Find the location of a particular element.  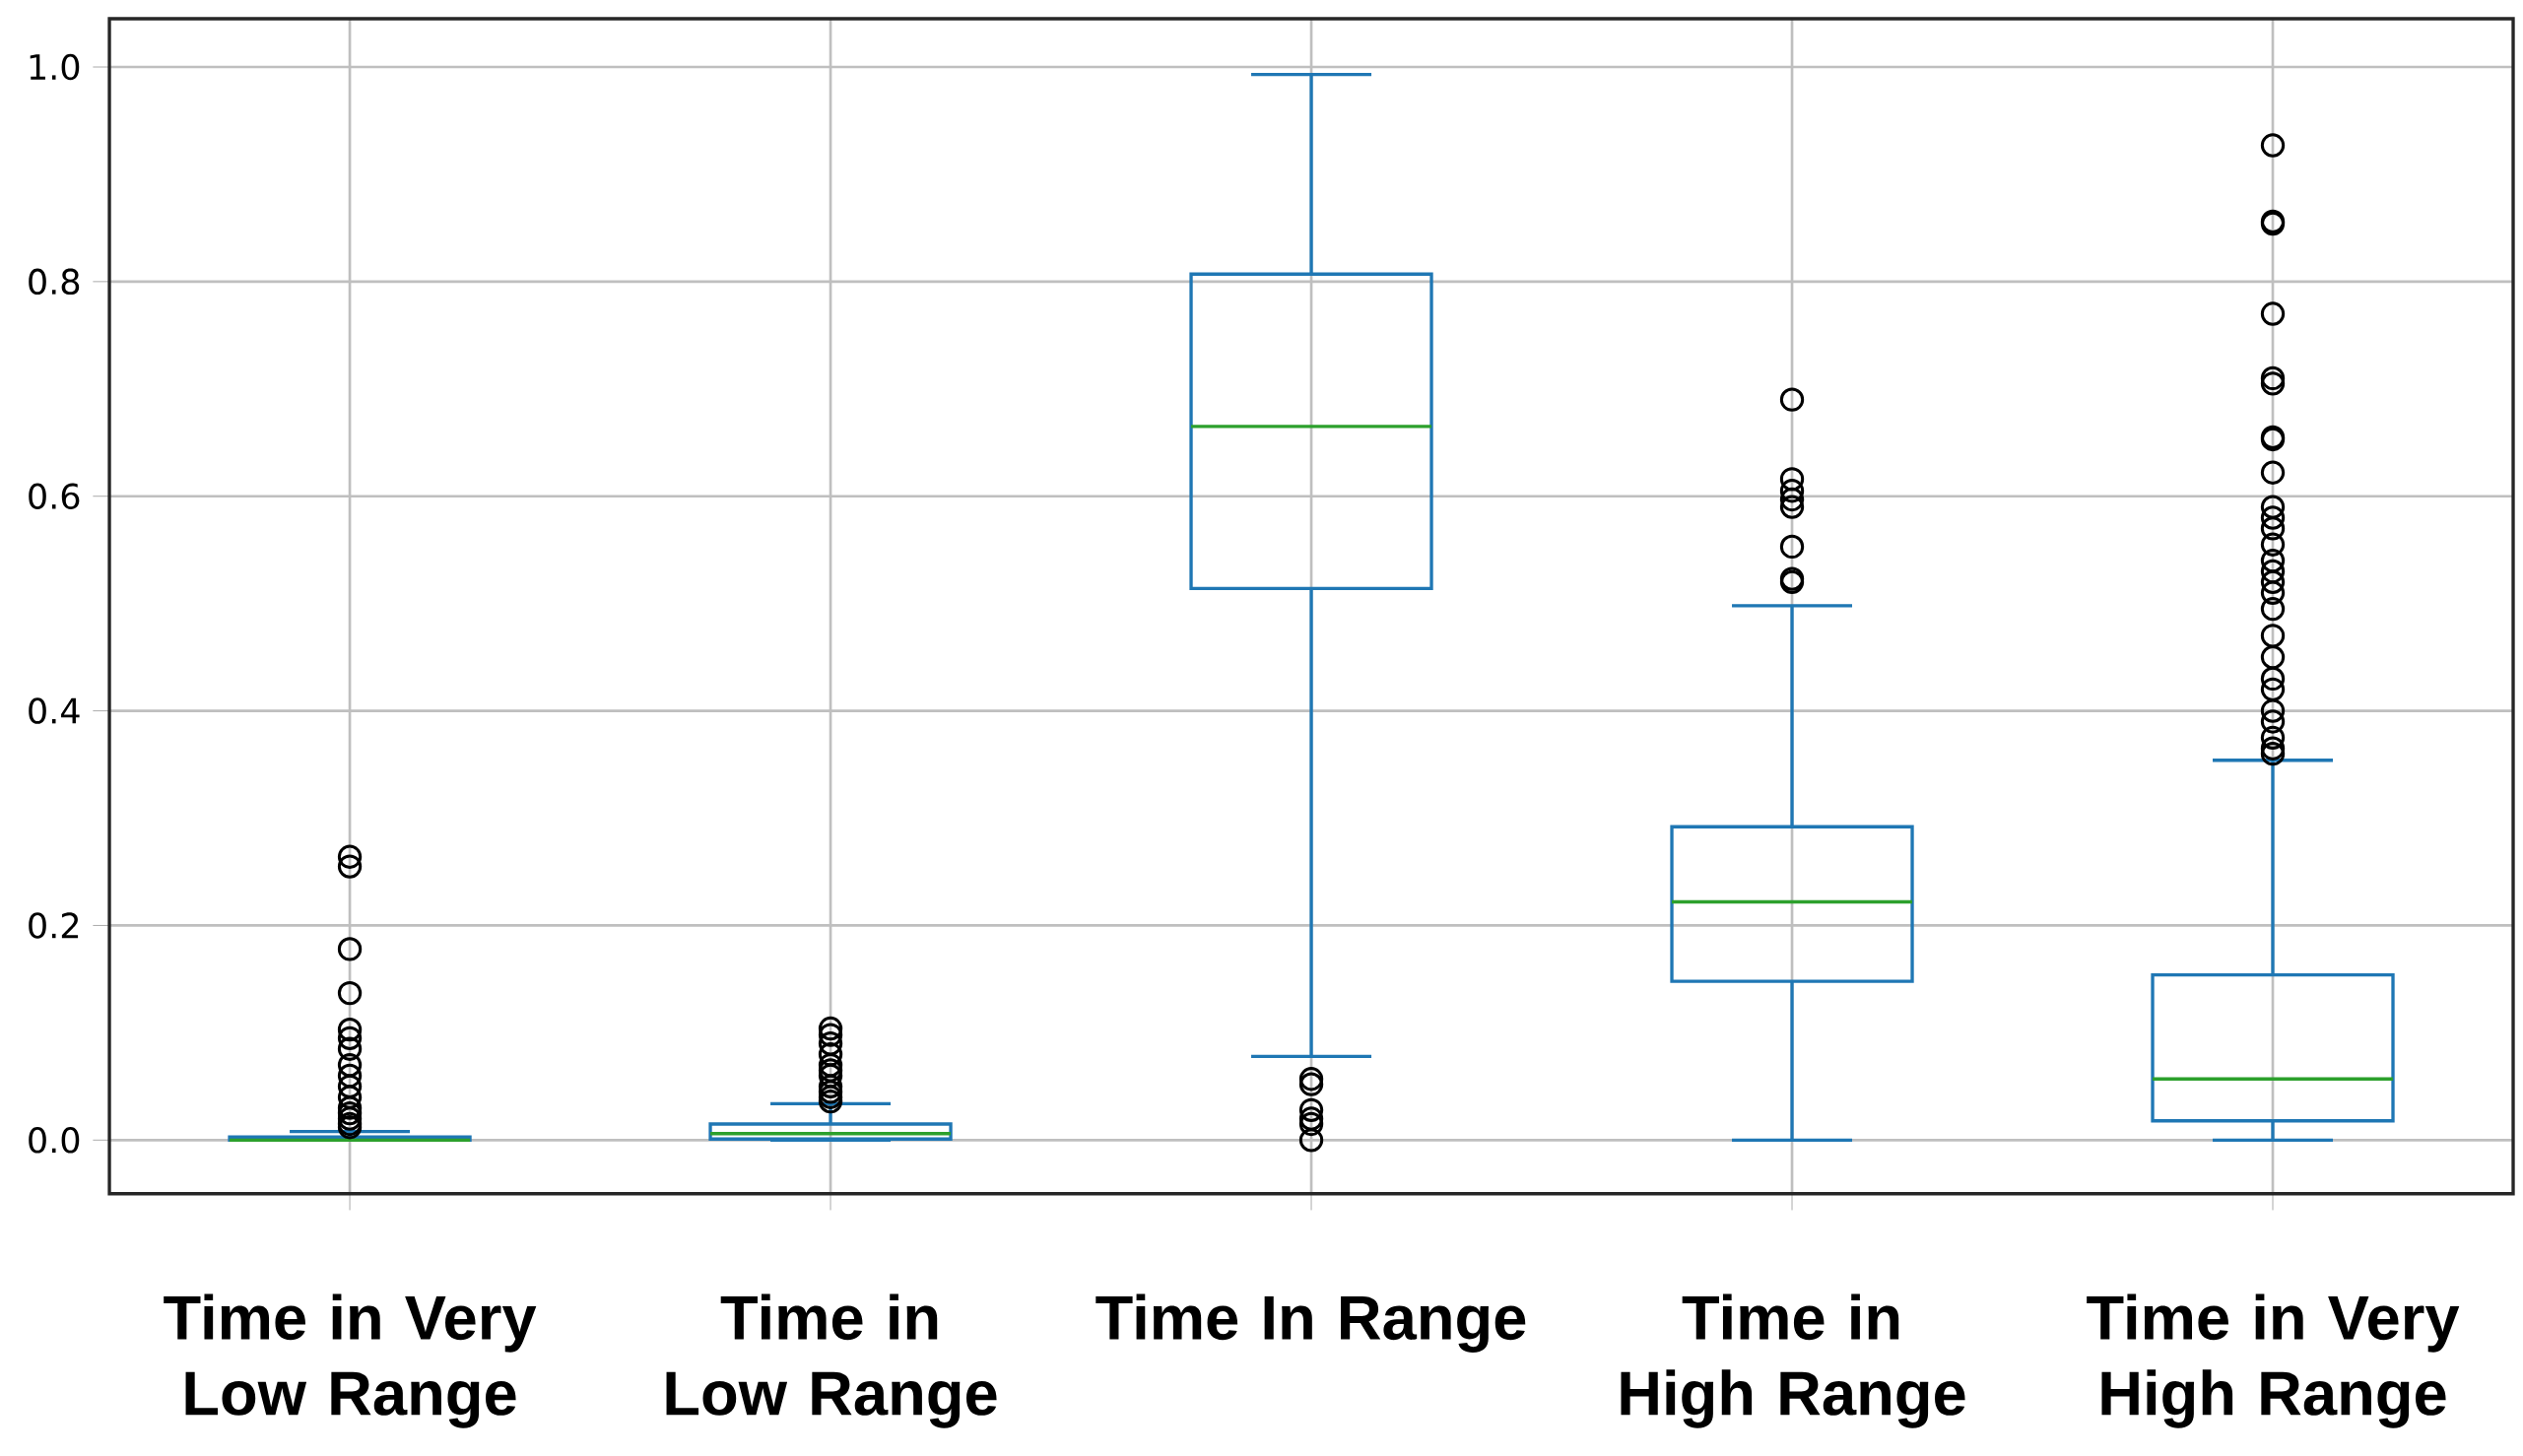

y-tick-label: 0.4 is located at coordinates (54, 710).